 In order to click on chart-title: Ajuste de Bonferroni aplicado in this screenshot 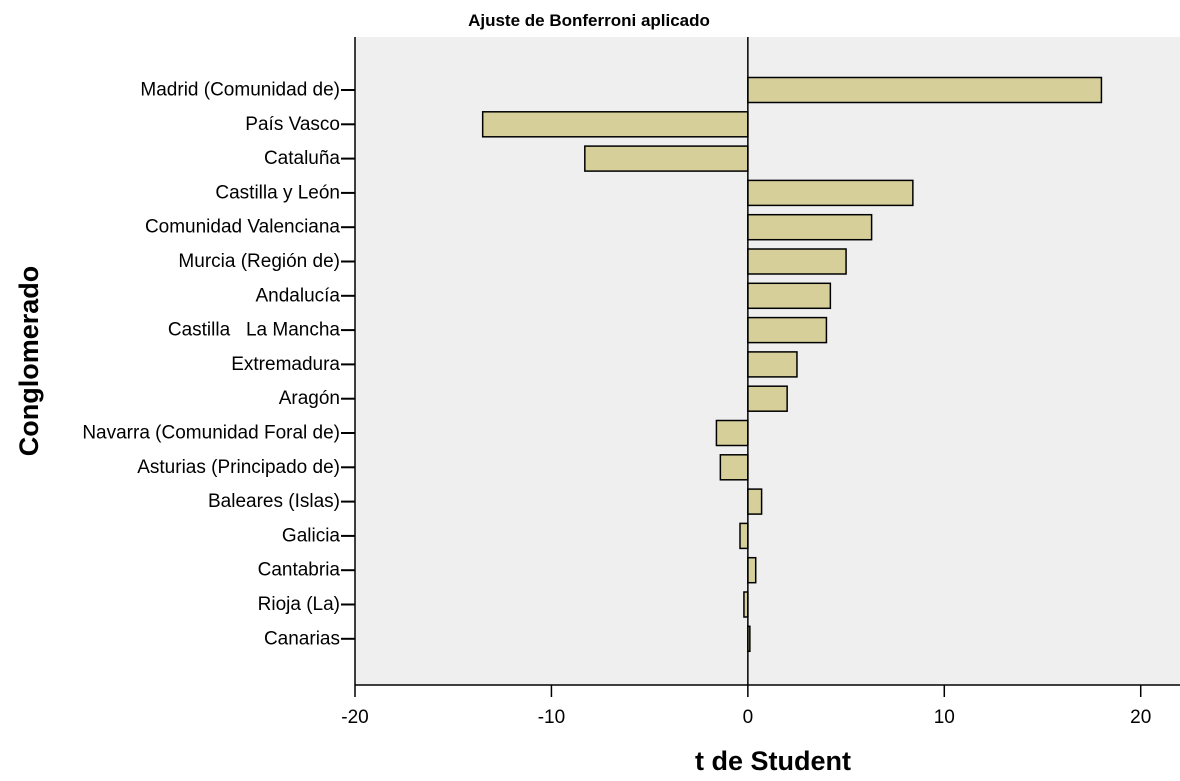, I will do `click(589, 20)`.